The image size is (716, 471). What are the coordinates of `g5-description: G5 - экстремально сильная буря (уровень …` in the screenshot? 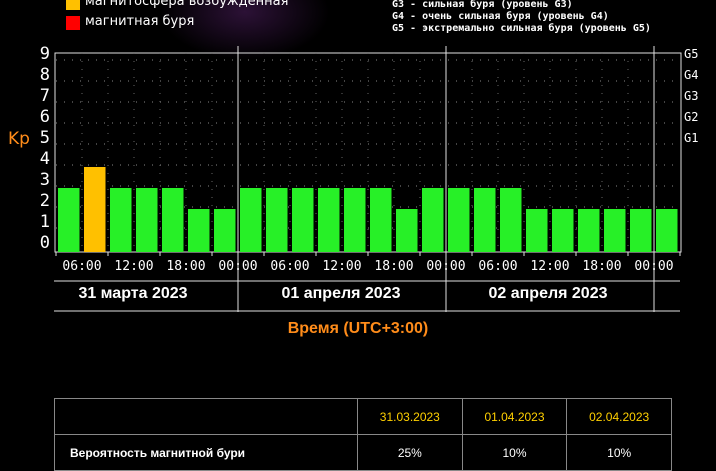 It's located at (521, 28).